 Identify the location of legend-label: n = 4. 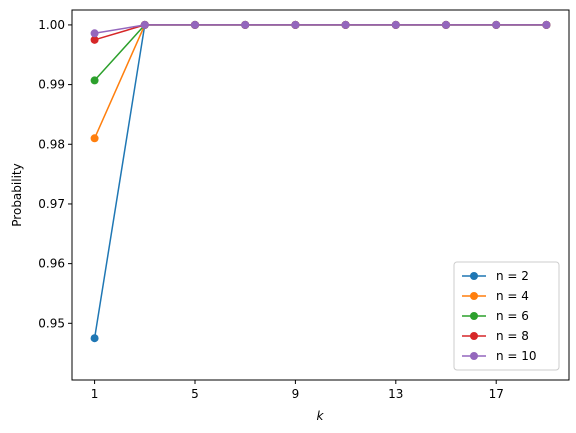
(512, 296).